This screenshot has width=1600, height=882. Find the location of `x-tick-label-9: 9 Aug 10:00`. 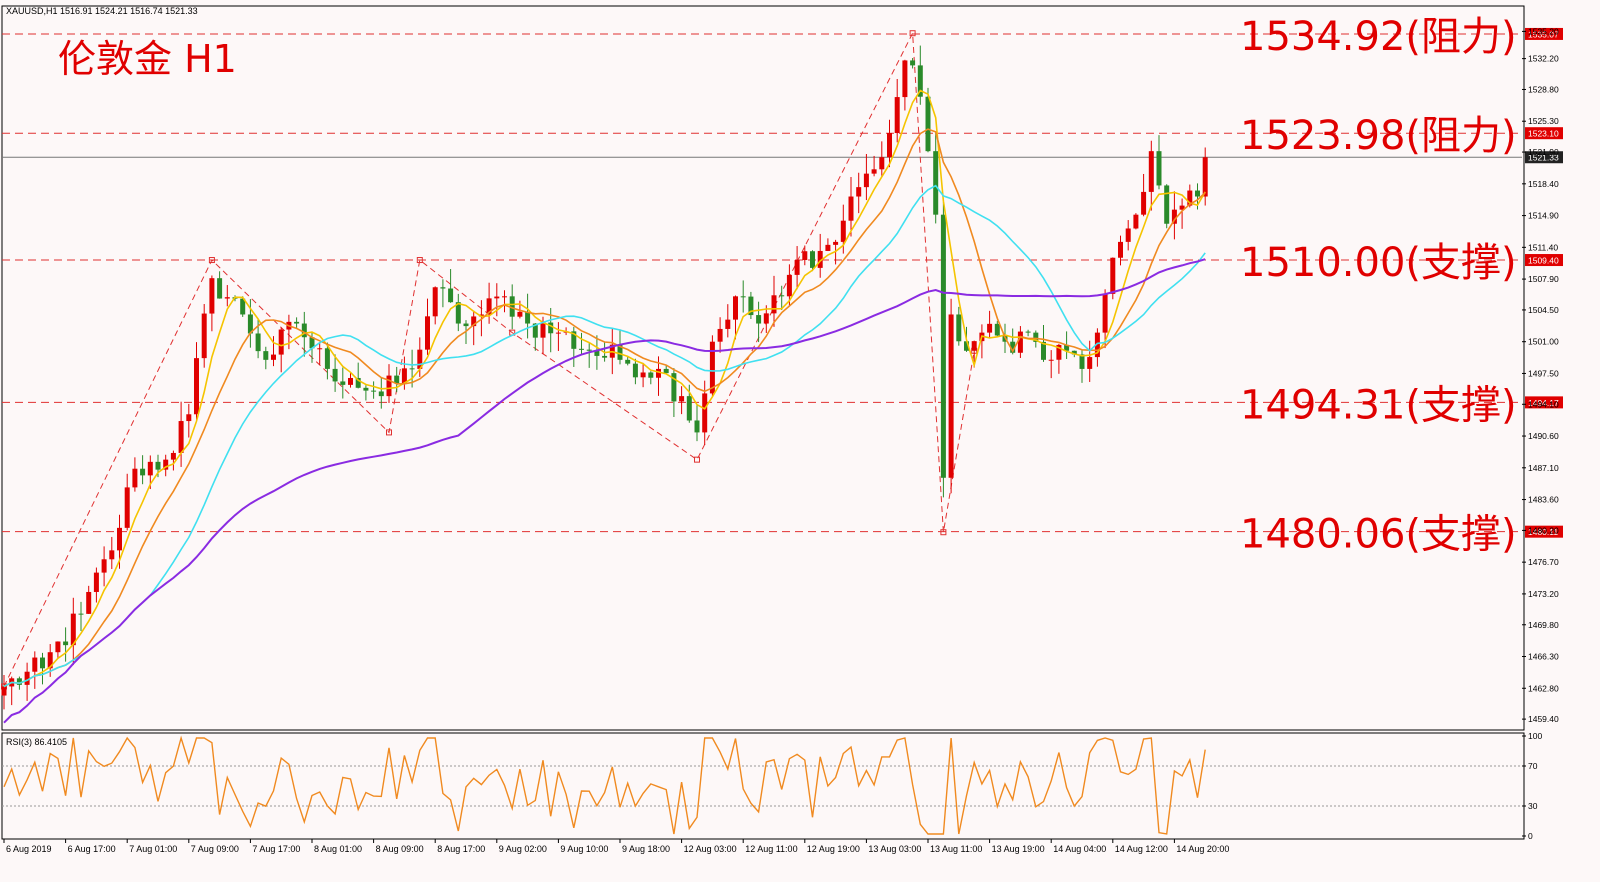

x-tick-label-9: 9 Aug 10:00 is located at coordinates (584, 849).